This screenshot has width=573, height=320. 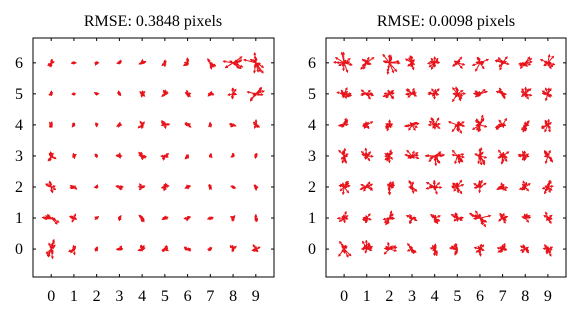 I want to click on chart-title: RMSE: 0.3848 pixels, so click(x=153, y=21).